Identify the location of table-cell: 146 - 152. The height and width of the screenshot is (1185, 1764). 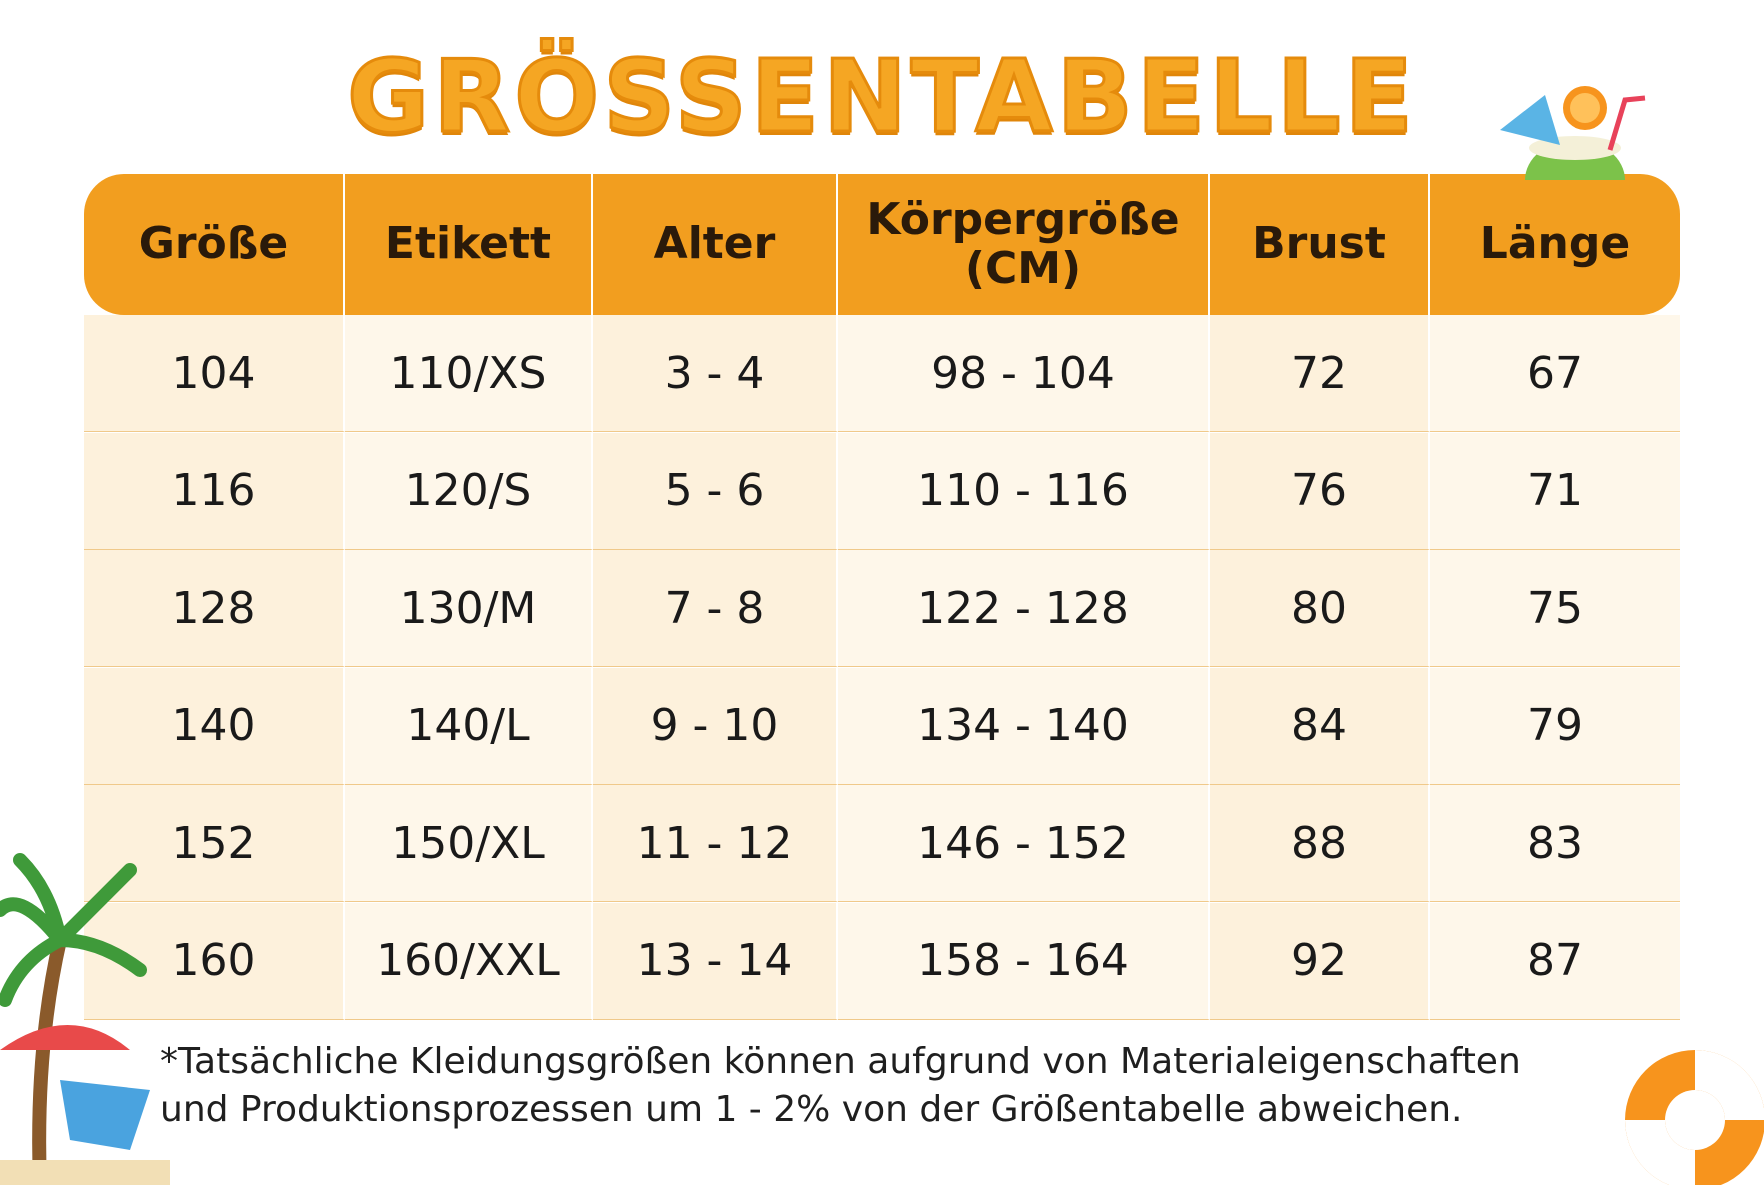
(1024, 843).